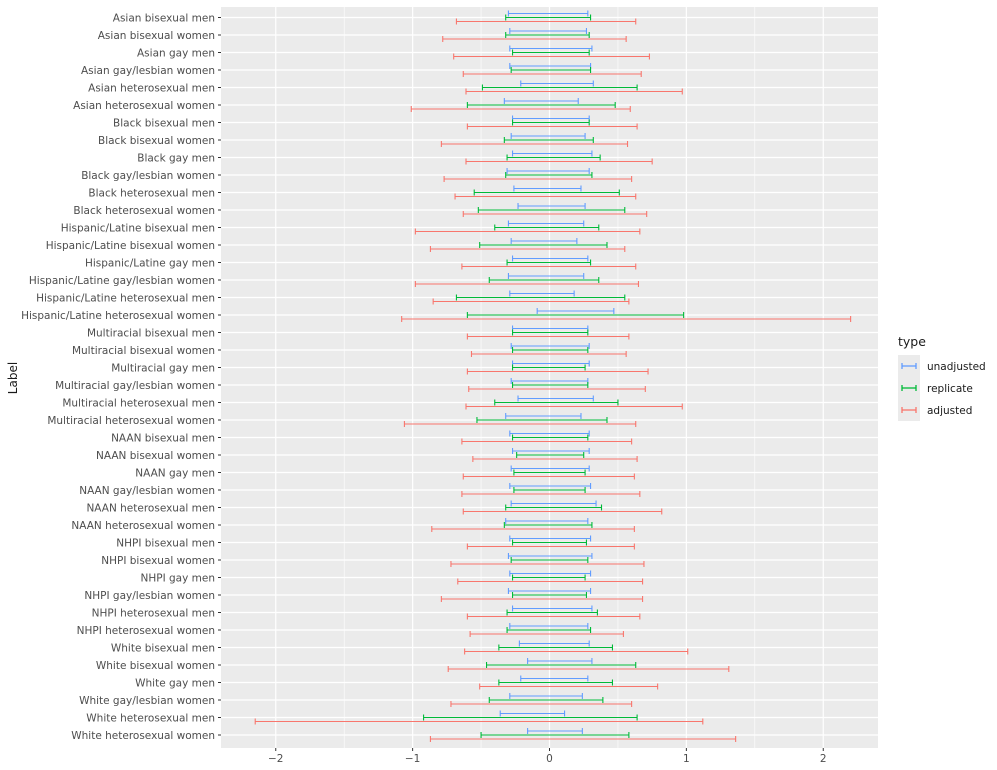 Image resolution: width=997 pixels, height=770 pixels. I want to click on y-tick-label: Multiracial bisexual men, so click(151, 333).